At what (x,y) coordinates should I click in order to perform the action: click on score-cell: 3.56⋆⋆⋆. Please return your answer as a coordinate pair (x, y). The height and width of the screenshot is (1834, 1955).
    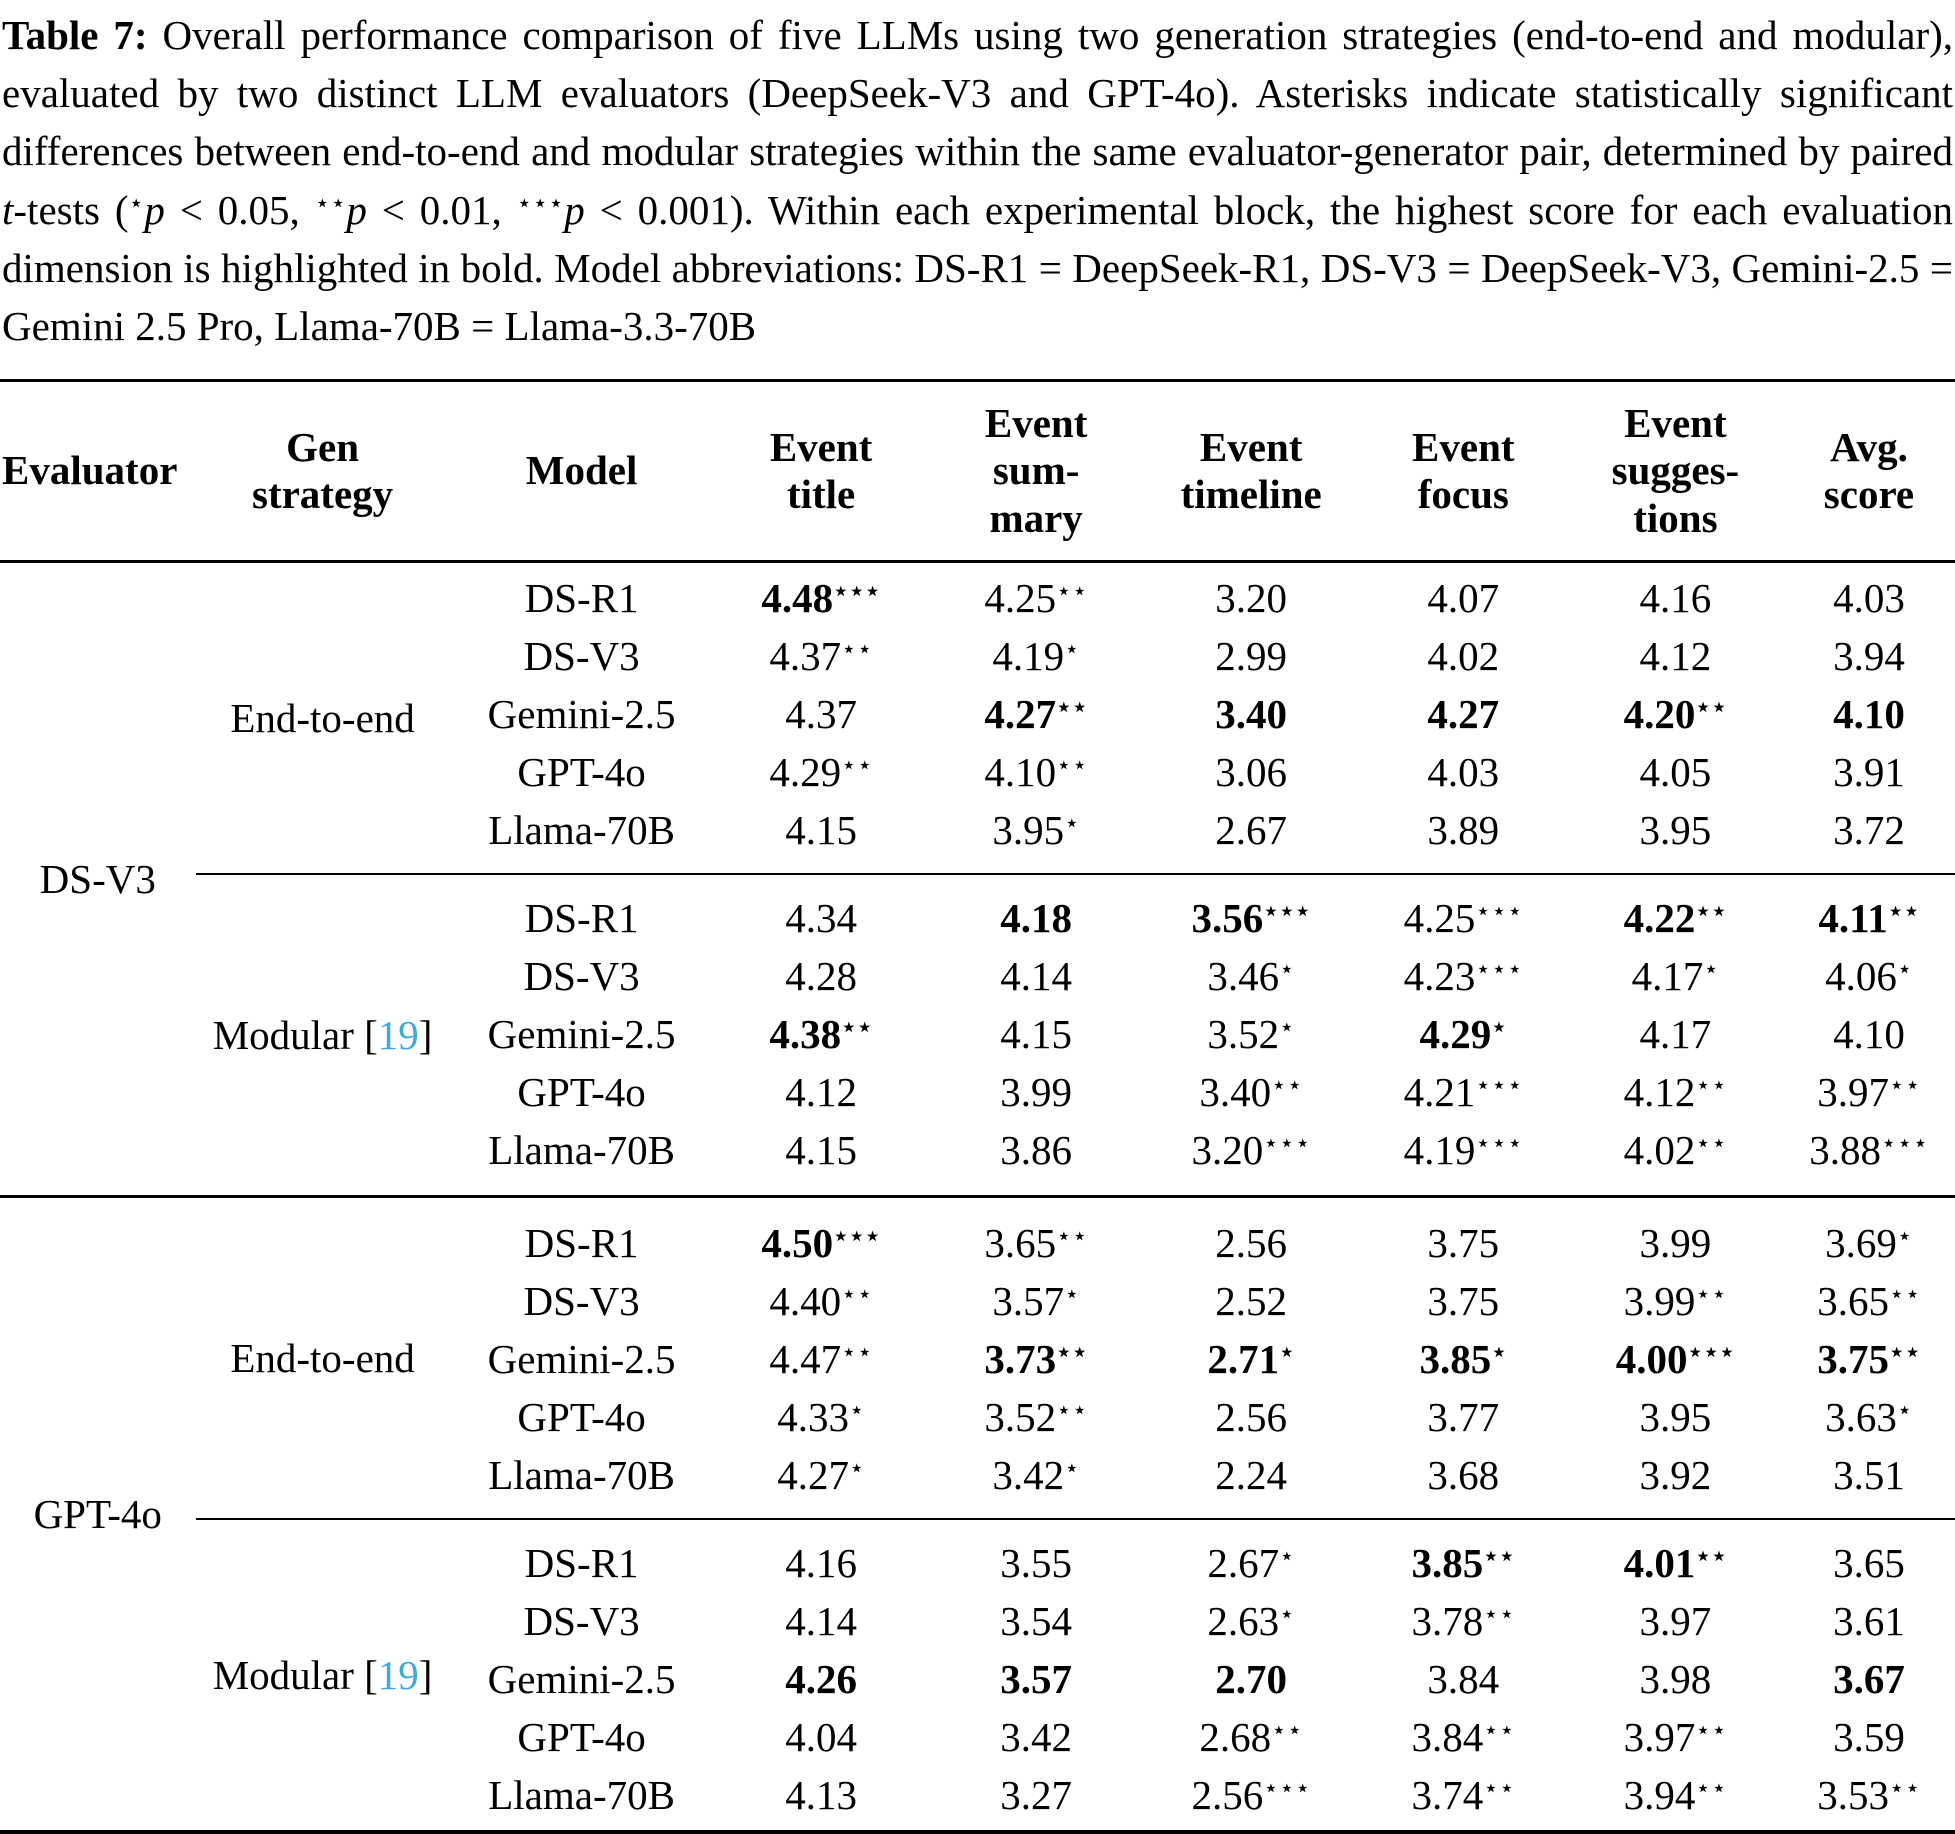
    Looking at the image, I should click on (1251, 910).